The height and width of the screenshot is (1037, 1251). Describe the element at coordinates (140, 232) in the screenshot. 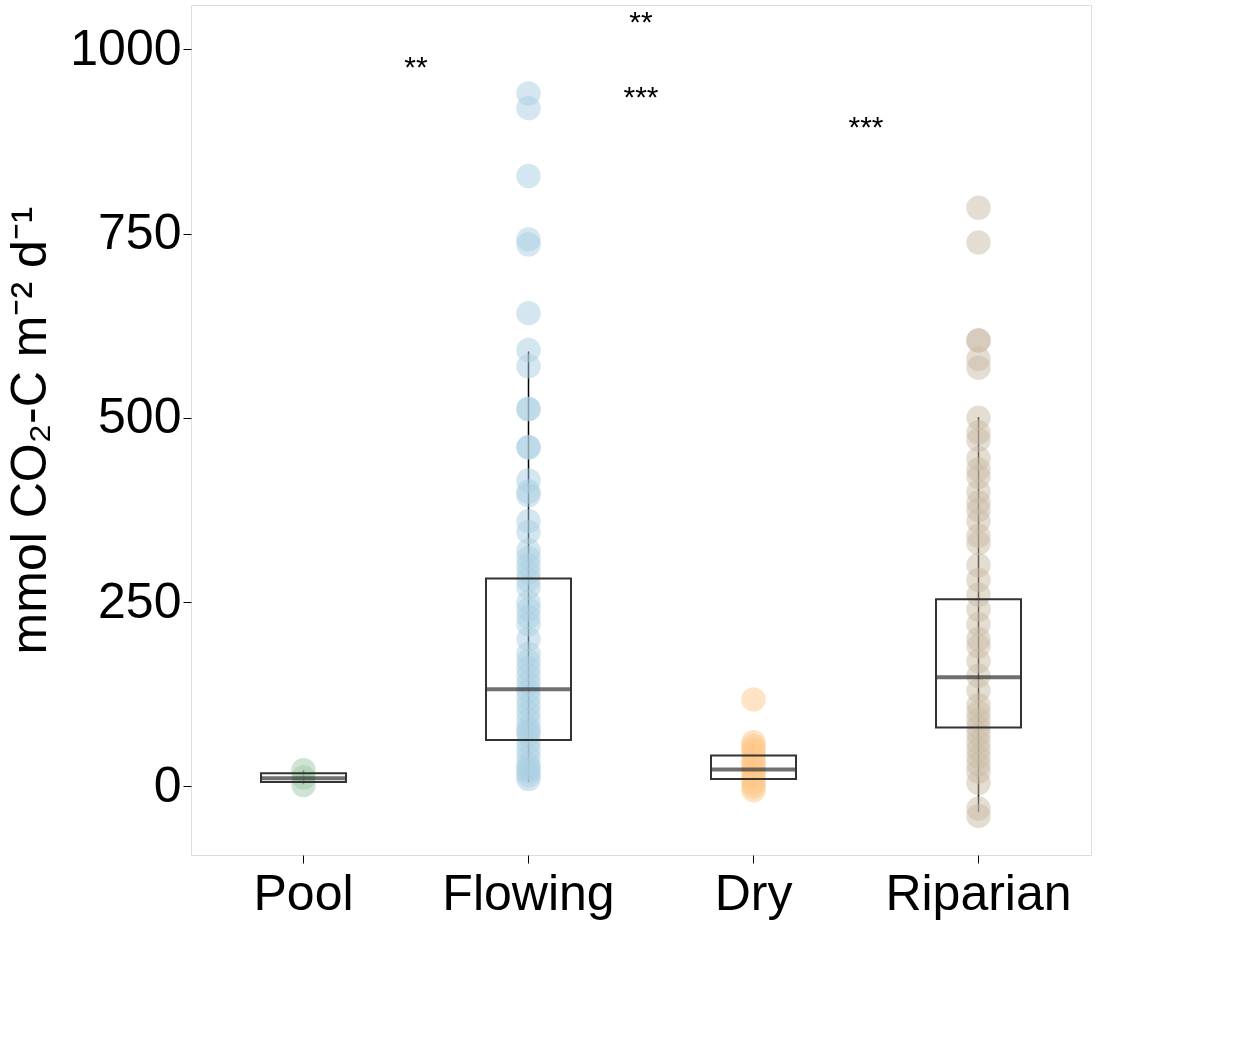

I see `y-tick-label: 750` at that location.